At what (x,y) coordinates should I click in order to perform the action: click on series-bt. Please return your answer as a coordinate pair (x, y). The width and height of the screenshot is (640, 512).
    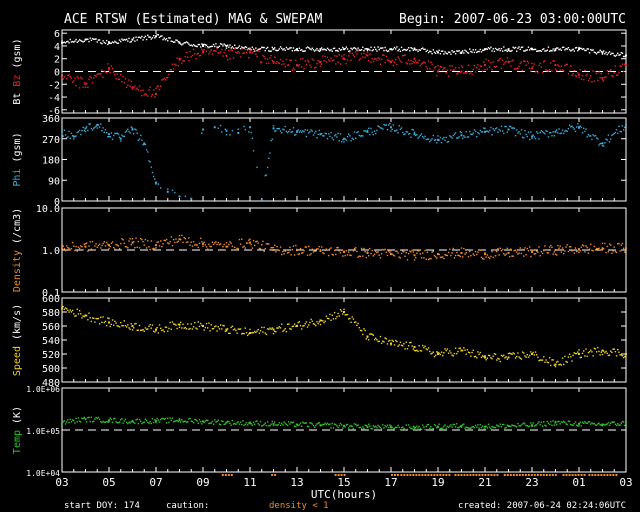
    Looking at the image, I should click on (344, 45).